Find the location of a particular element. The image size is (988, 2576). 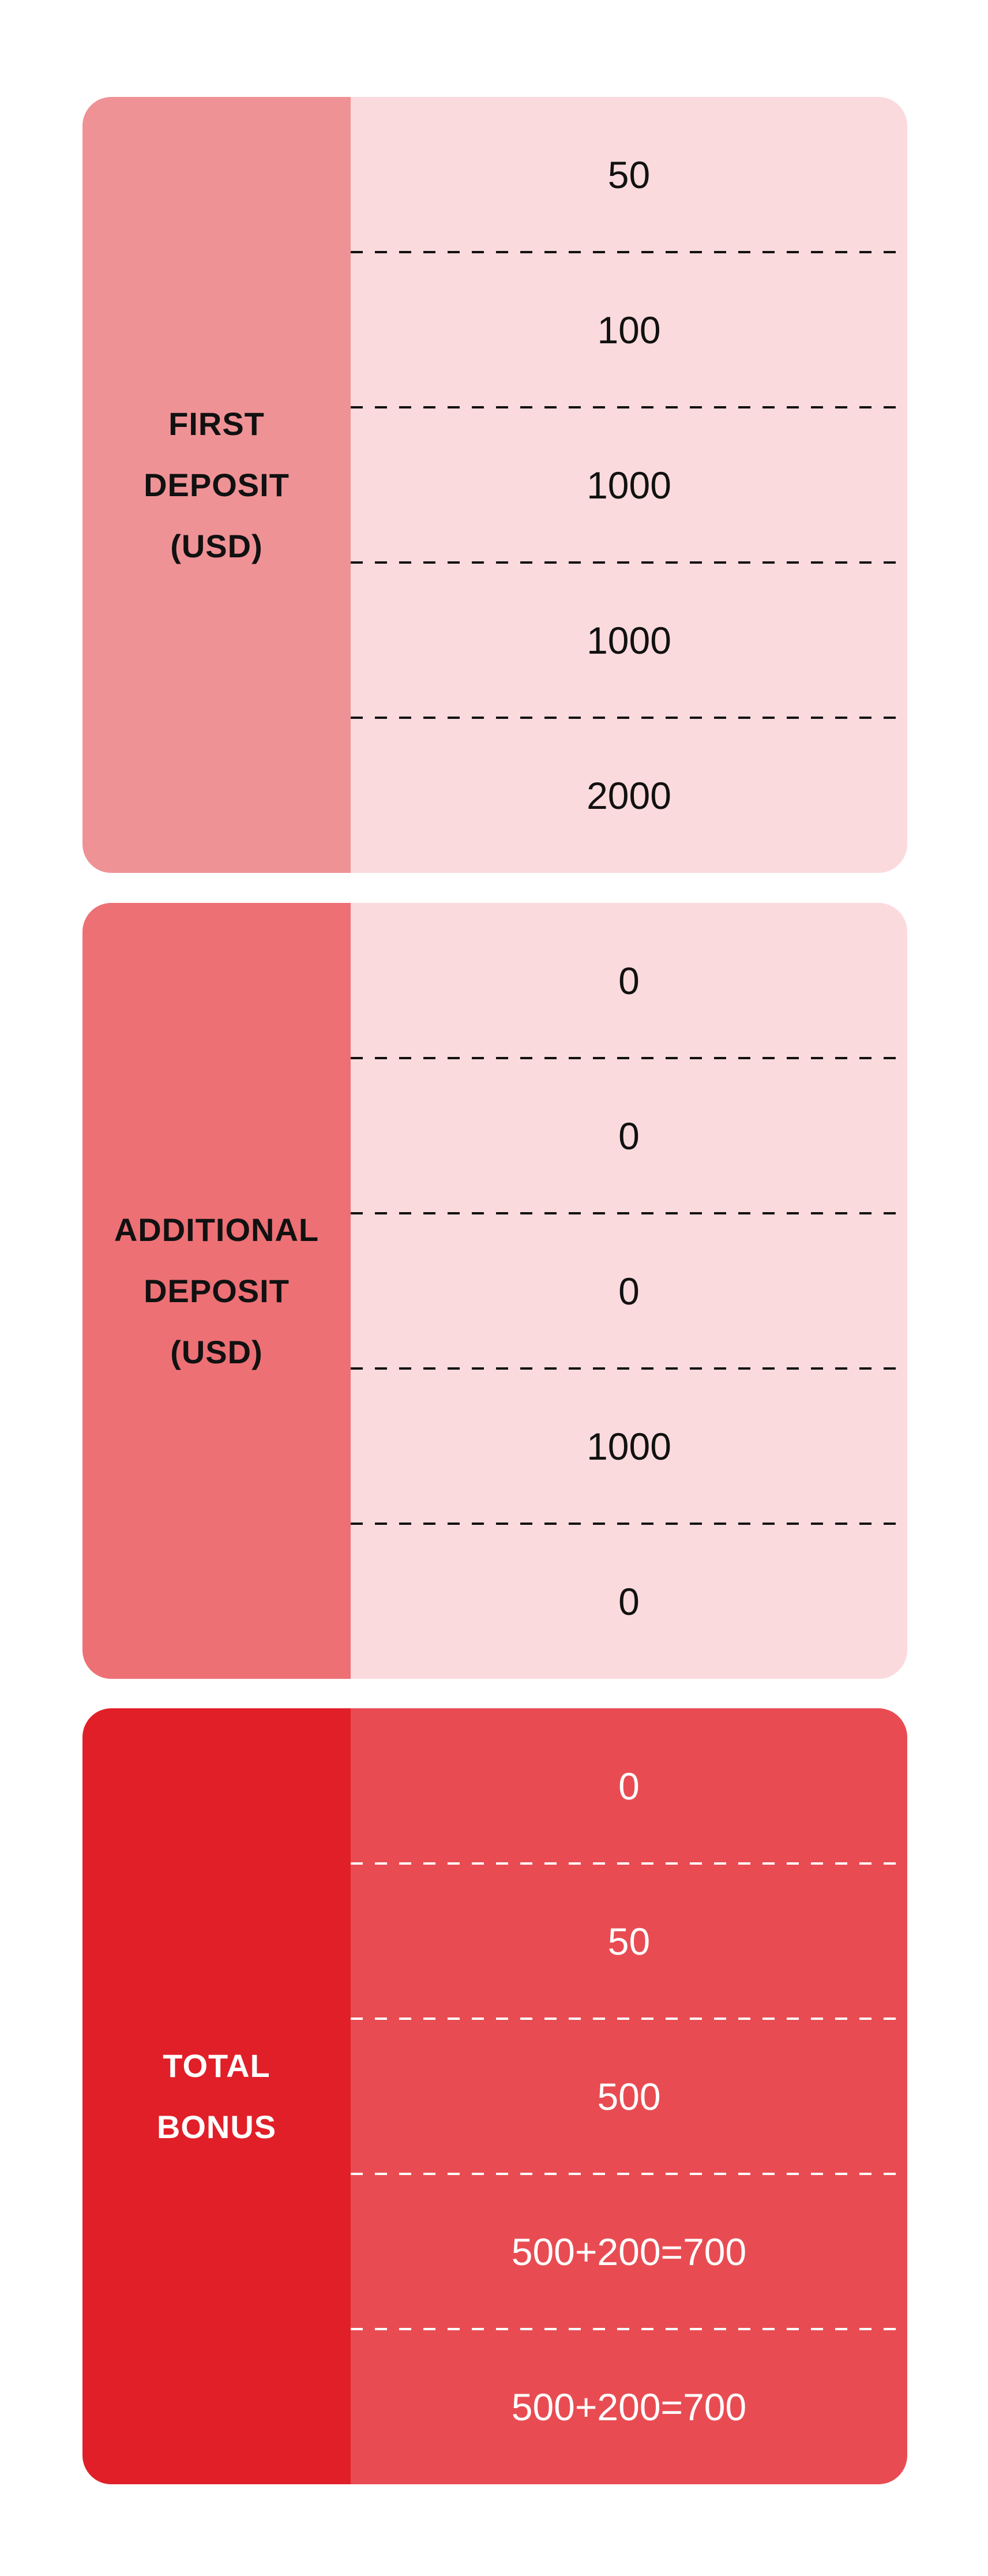

first-deposit-label: FIRST DEPOSIT (USD) is located at coordinates (217, 485).